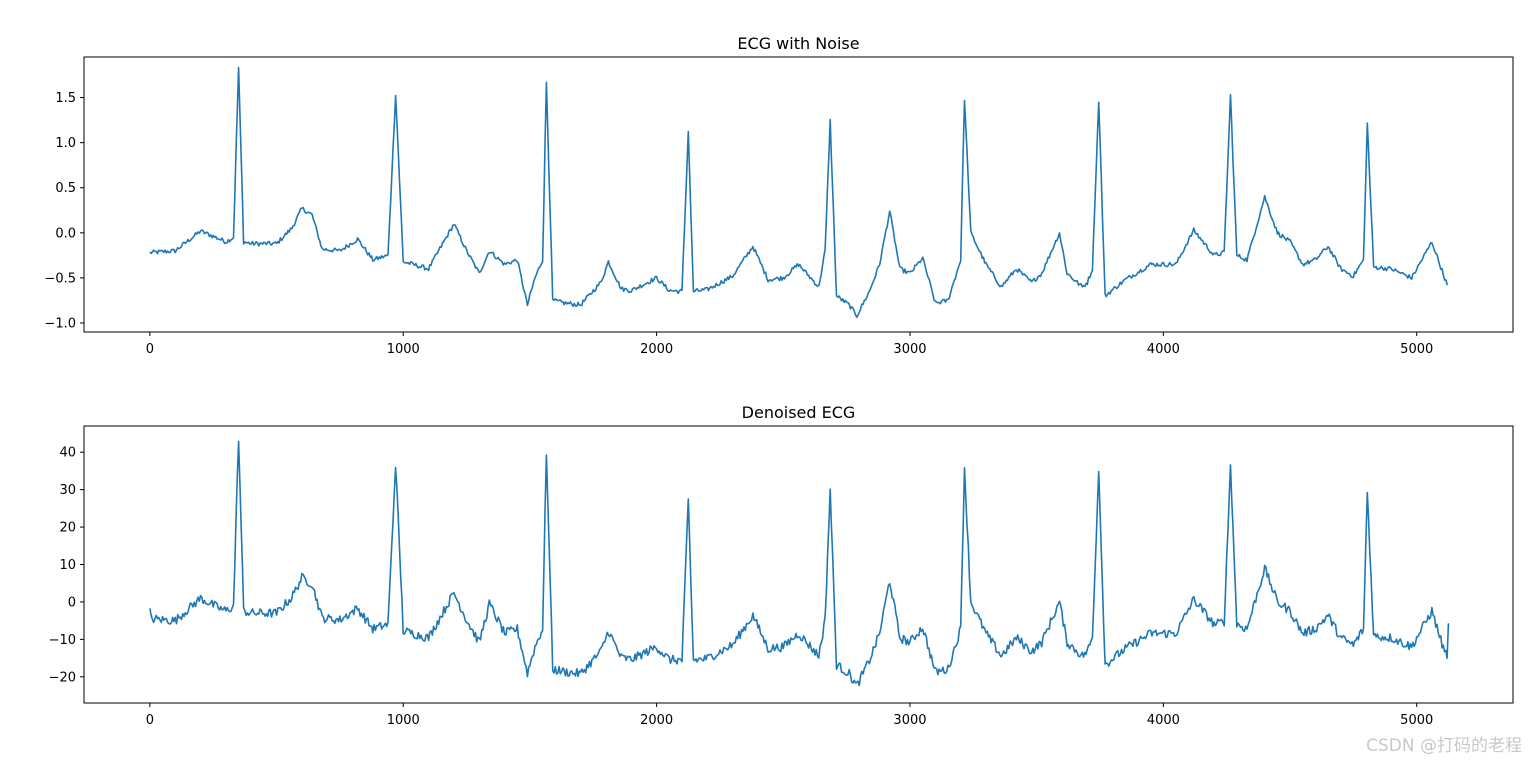  Describe the element at coordinates (62, 677) in the screenshot. I see `y-tick-label: −20` at that location.